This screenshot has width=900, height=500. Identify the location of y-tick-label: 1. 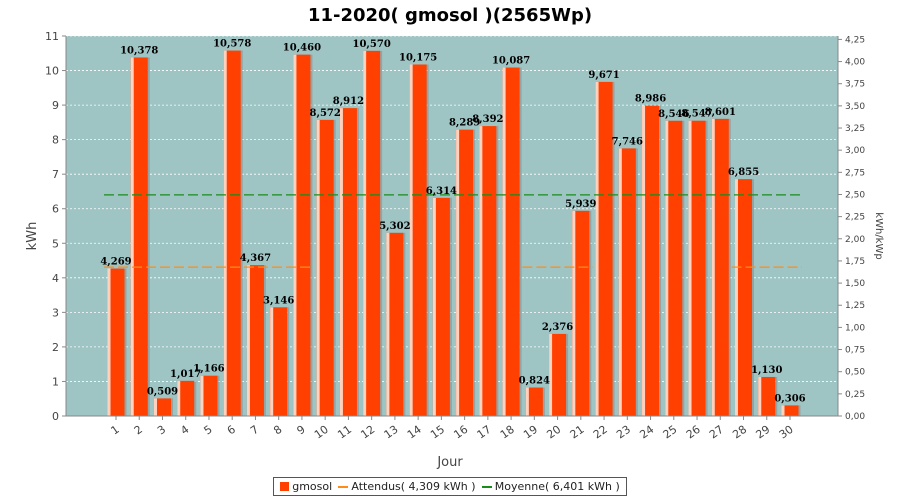
(55, 381).